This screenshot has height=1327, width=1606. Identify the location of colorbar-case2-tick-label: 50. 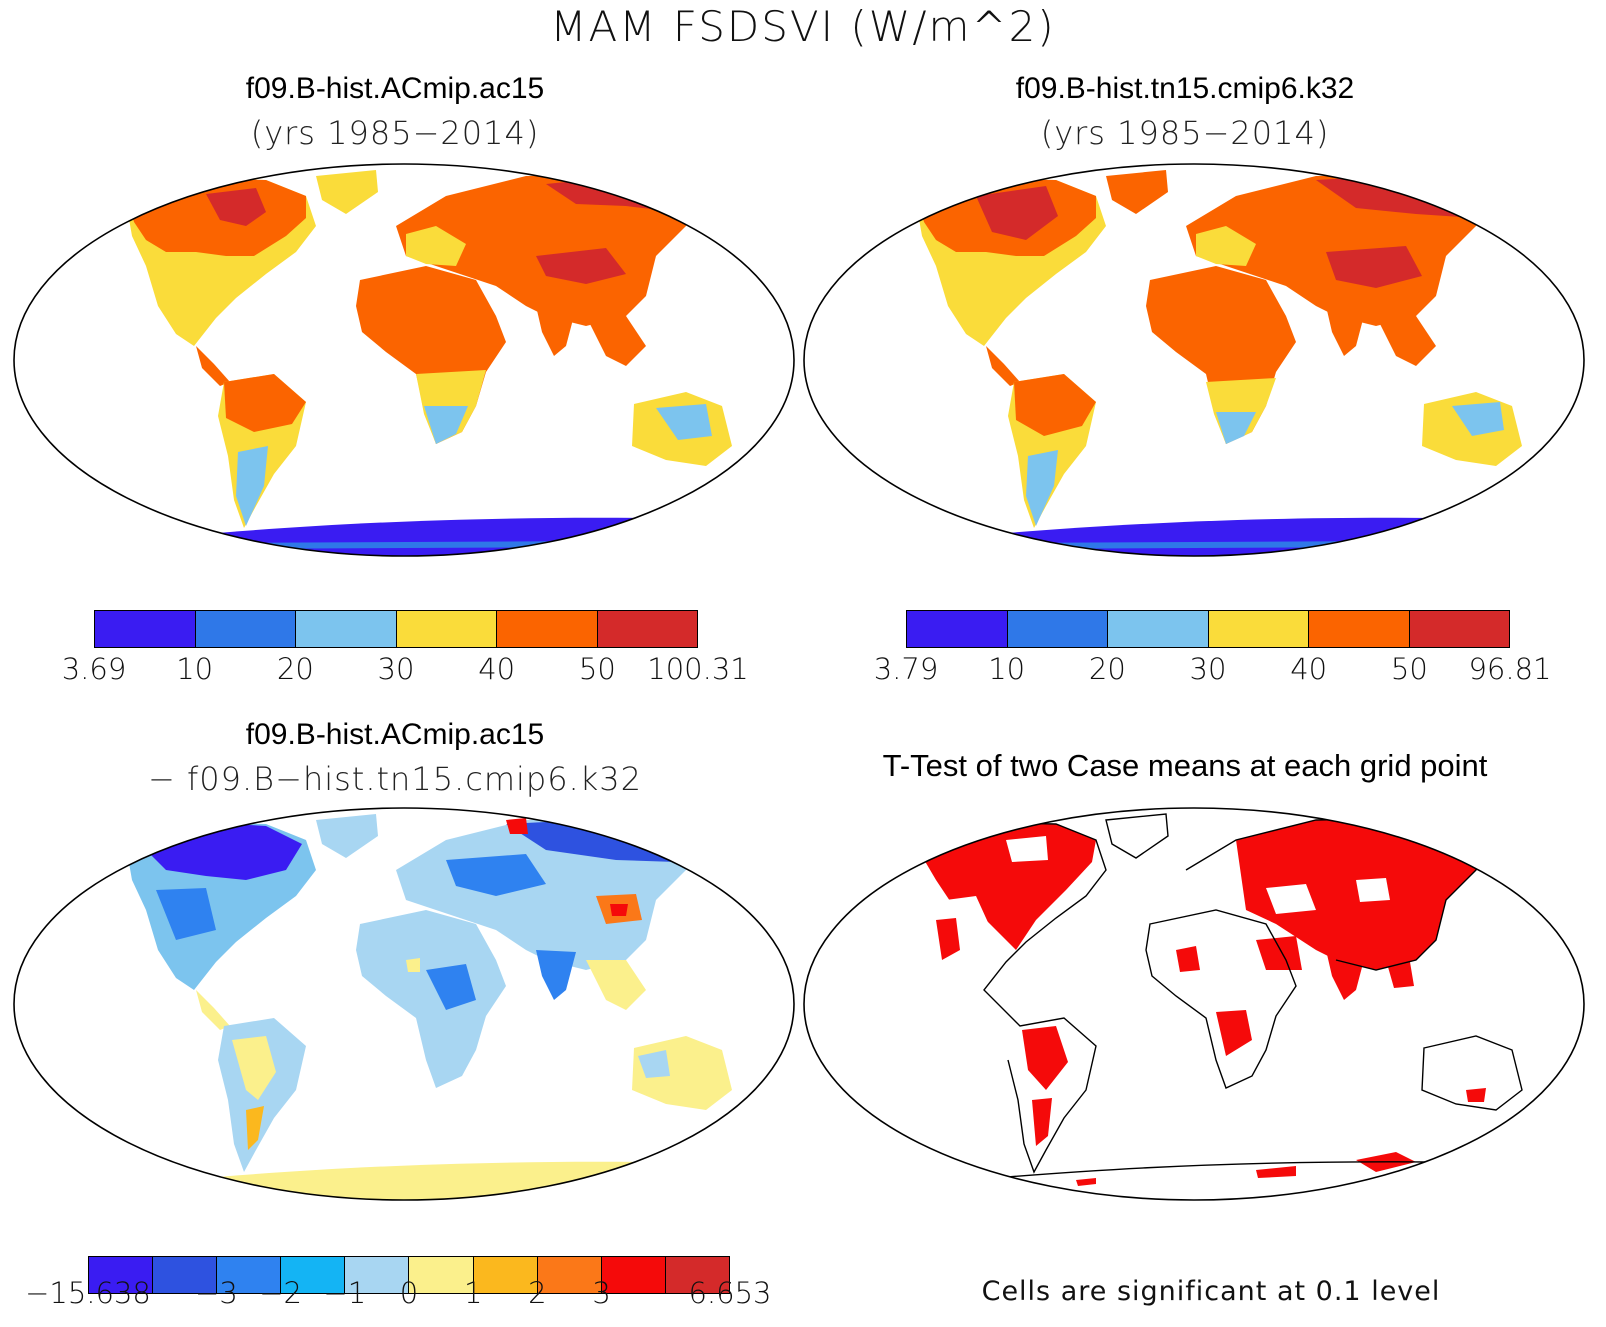
(1409, 669).